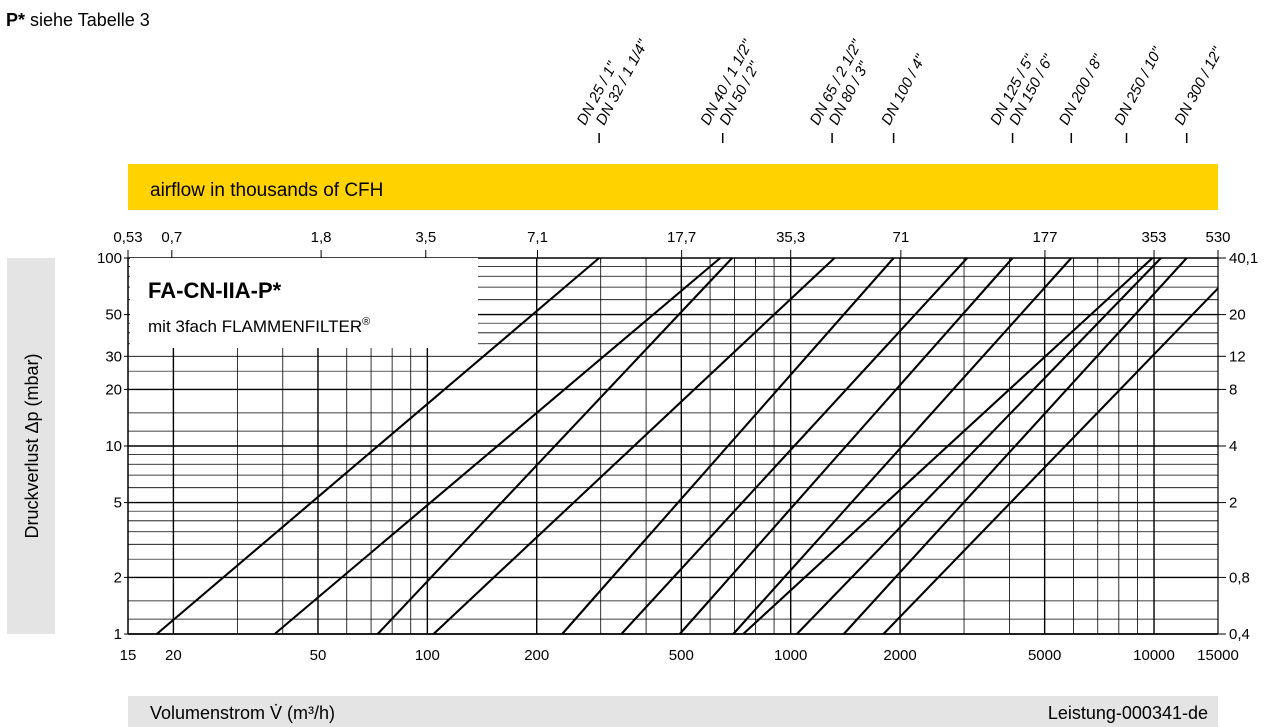 The height and width of the screenshot is (727, 1275). Describe the element at coordinates (1239, 634) in the screenshot. I see `right-tick-label: 0,4` at that location.